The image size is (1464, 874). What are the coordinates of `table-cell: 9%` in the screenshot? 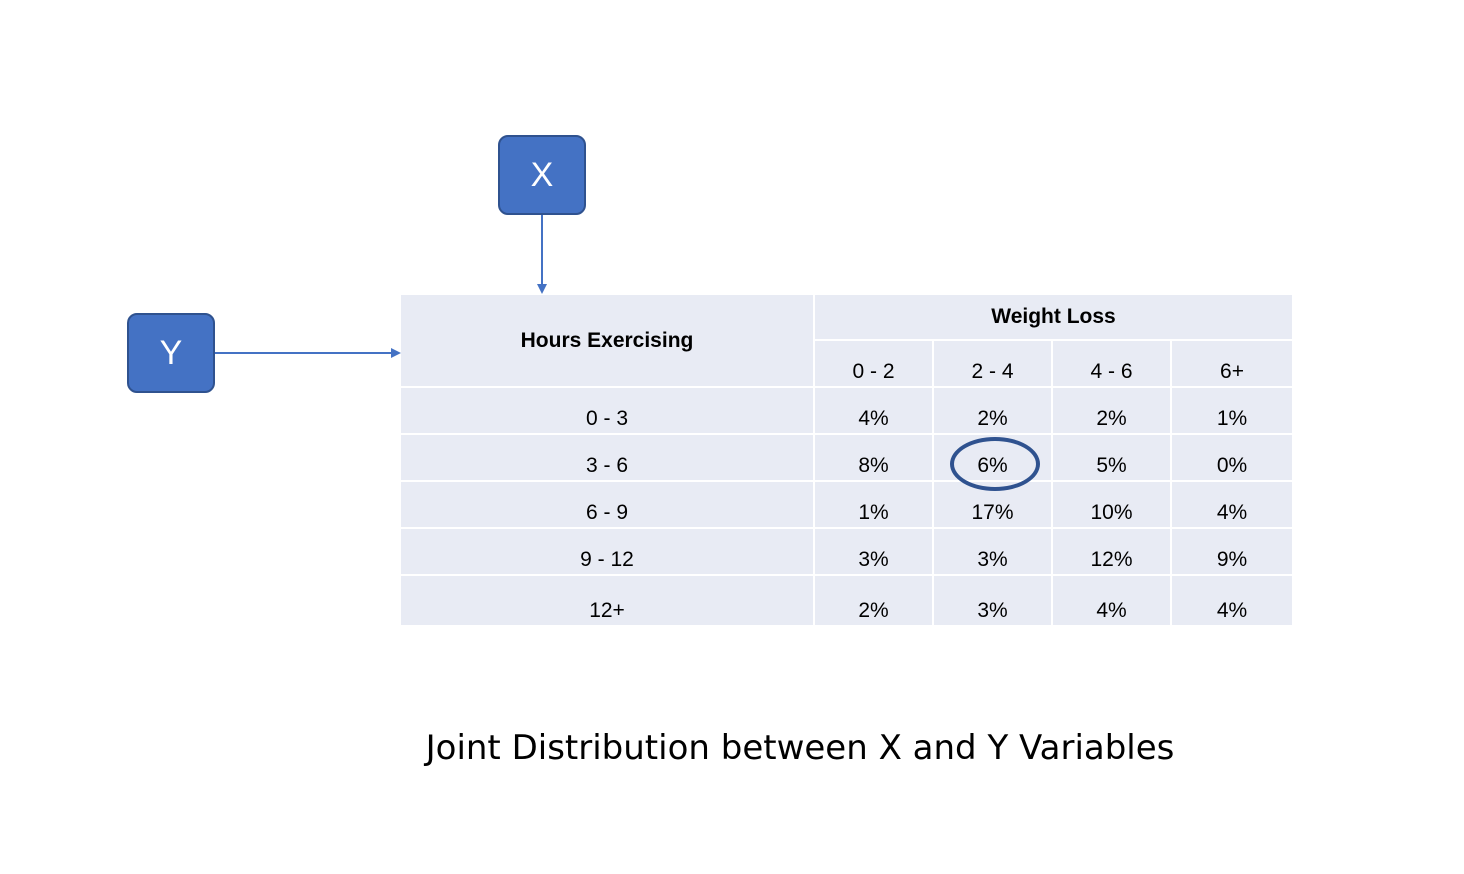 It's located at (1232, 552).